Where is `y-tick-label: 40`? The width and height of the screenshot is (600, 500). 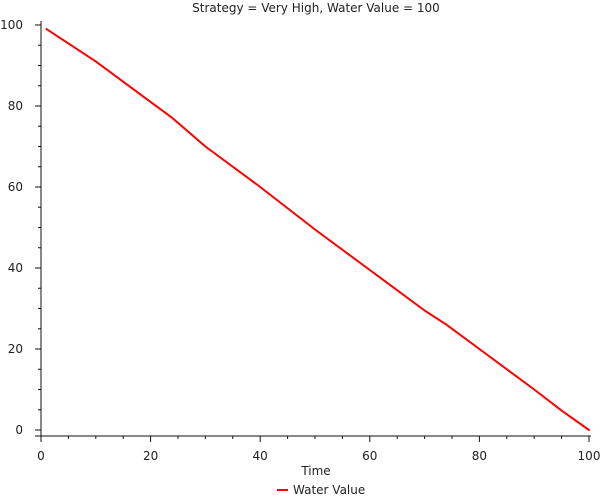
y-tick-label: 40 is located at coordinates (15, 268).